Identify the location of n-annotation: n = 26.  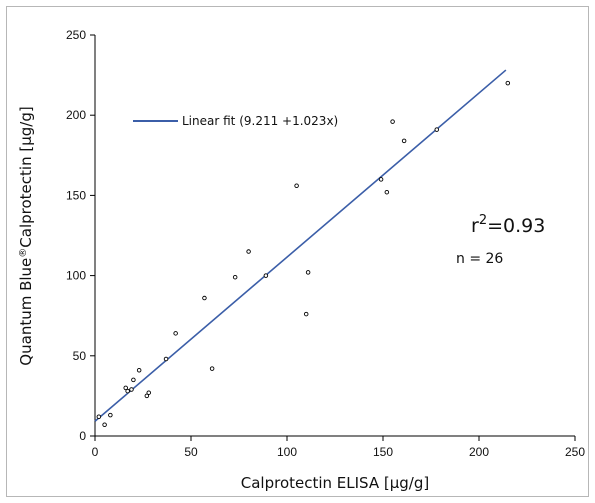
(479, 259).